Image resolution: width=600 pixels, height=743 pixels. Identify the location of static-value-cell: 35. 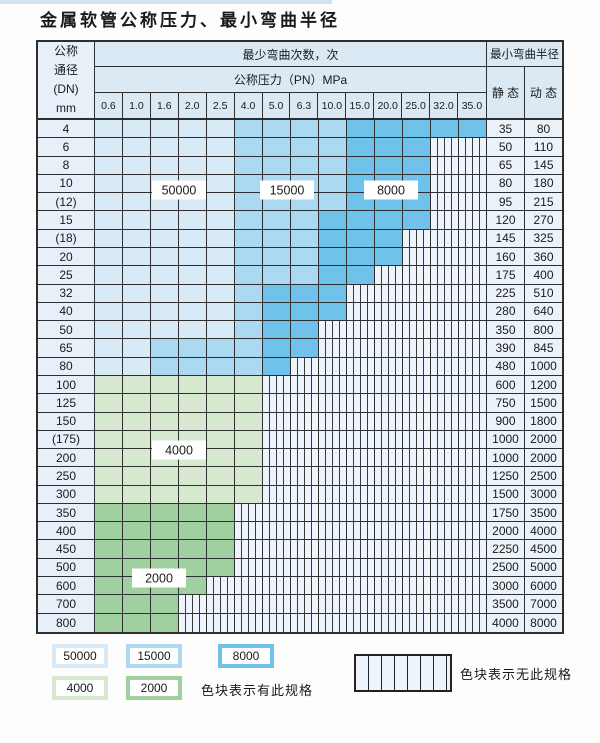
(506, 129).